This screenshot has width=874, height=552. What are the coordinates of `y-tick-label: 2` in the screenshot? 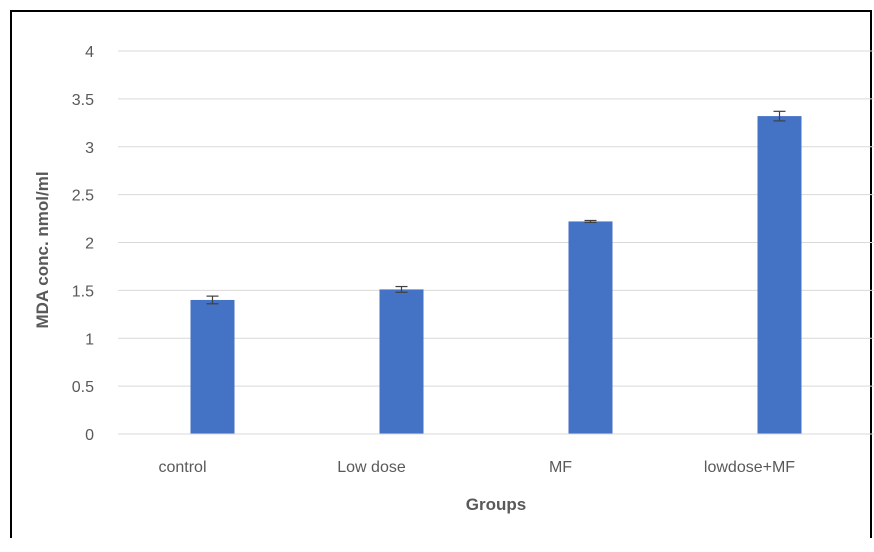 It's located at (89, 244).